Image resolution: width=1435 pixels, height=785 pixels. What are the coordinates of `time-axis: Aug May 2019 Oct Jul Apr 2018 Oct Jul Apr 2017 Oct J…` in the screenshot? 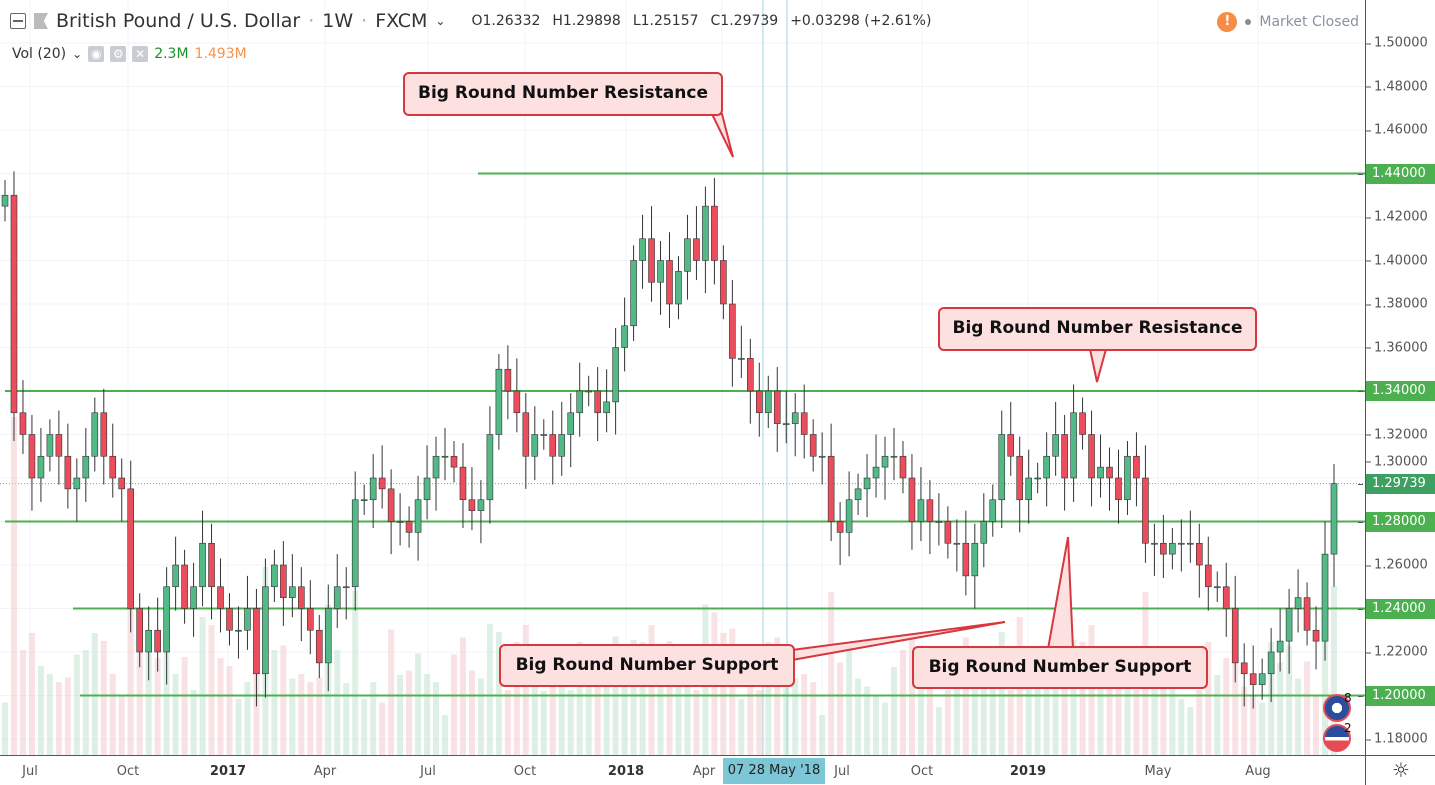 It's located at (682, 770).